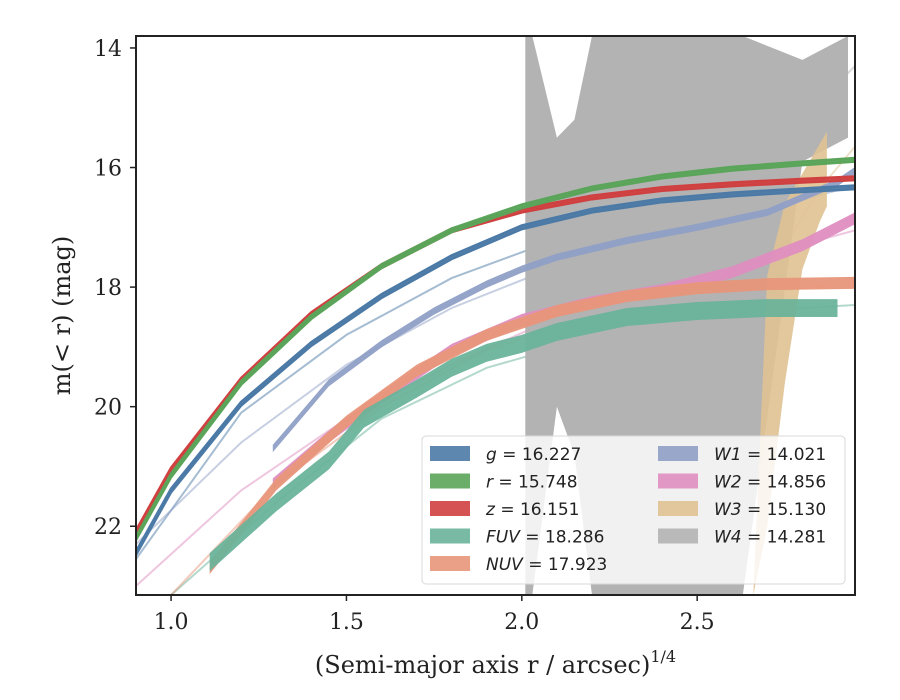  What do you see at coordinates (108, 527) in the screenshot?
I see `y-tick-label: 22` at bounding box center [108, 527].